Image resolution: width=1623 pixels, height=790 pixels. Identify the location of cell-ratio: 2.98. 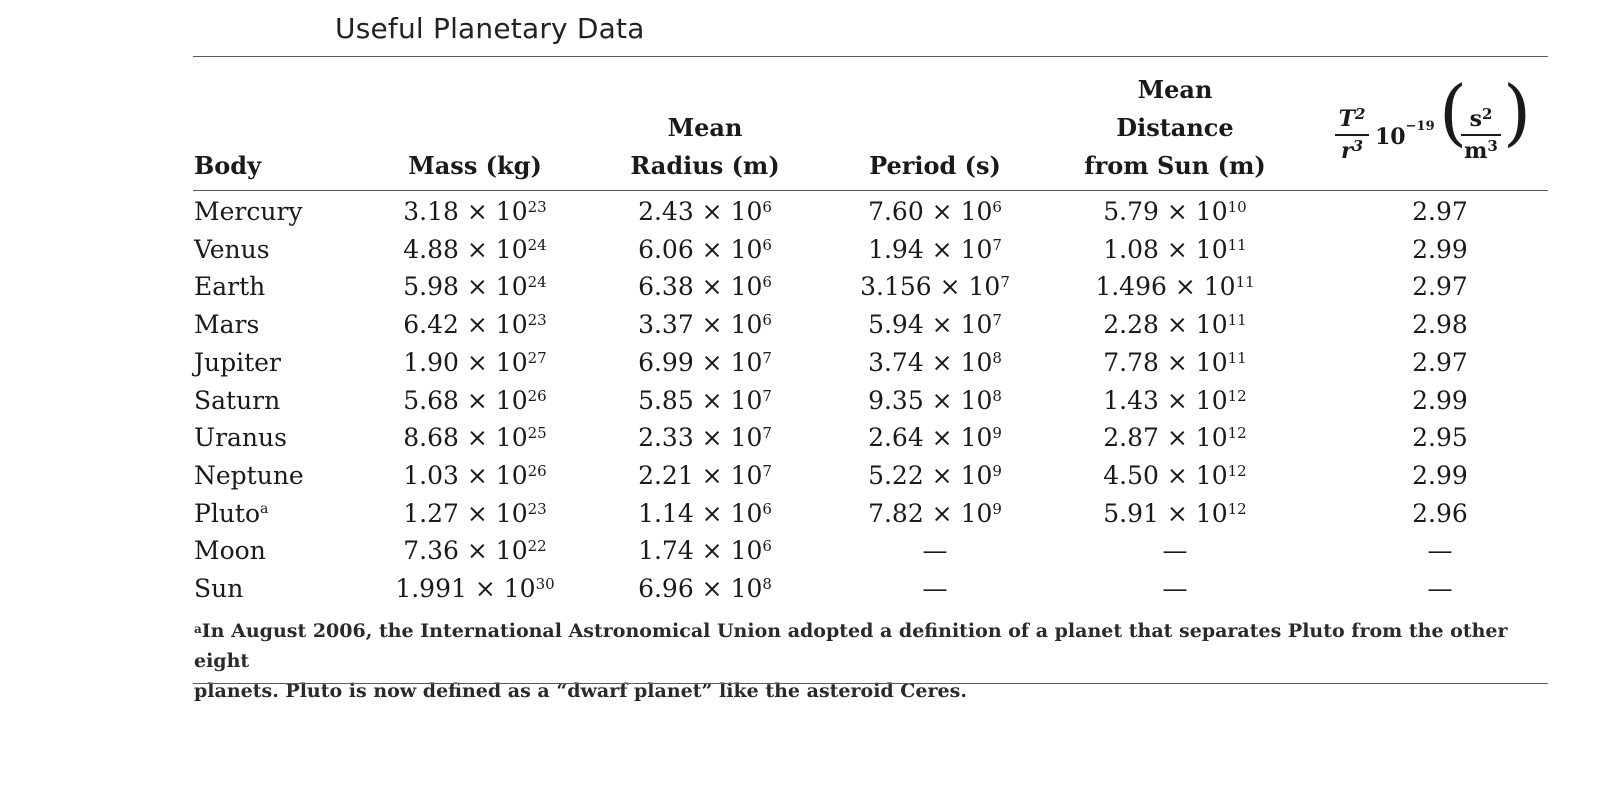
(1440, 324).